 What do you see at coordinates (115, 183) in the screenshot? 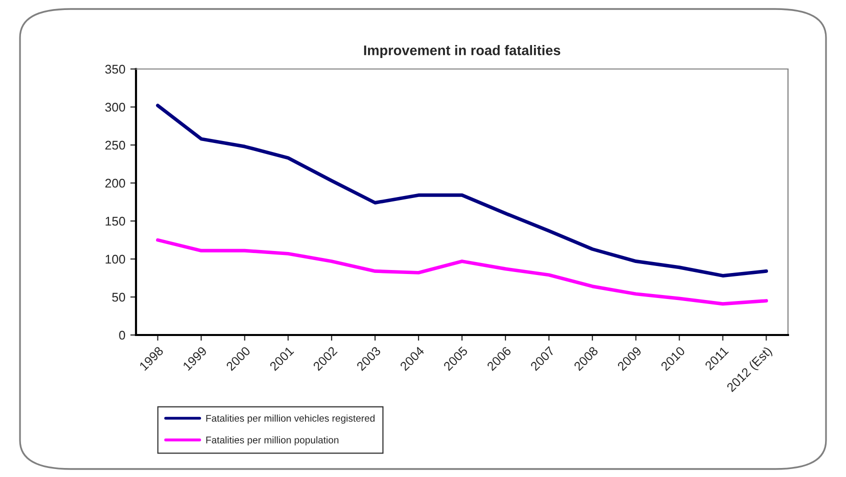
I see `y-tick-label: 200` at bounding box center [115, 183].